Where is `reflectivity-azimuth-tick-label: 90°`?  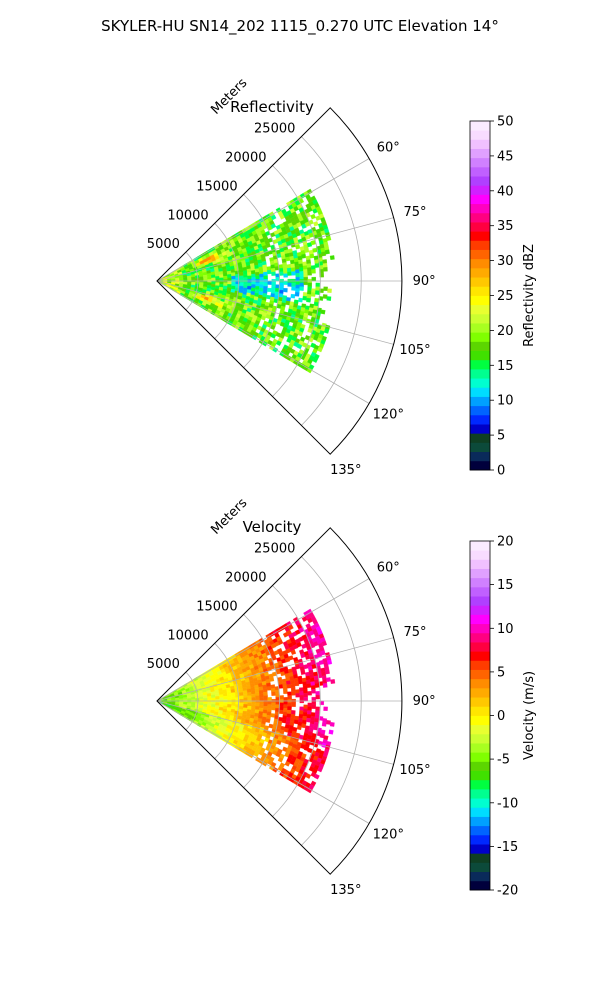 reflectivity-azimuth-tick-label: 90° is located at coordinates (424, 281).